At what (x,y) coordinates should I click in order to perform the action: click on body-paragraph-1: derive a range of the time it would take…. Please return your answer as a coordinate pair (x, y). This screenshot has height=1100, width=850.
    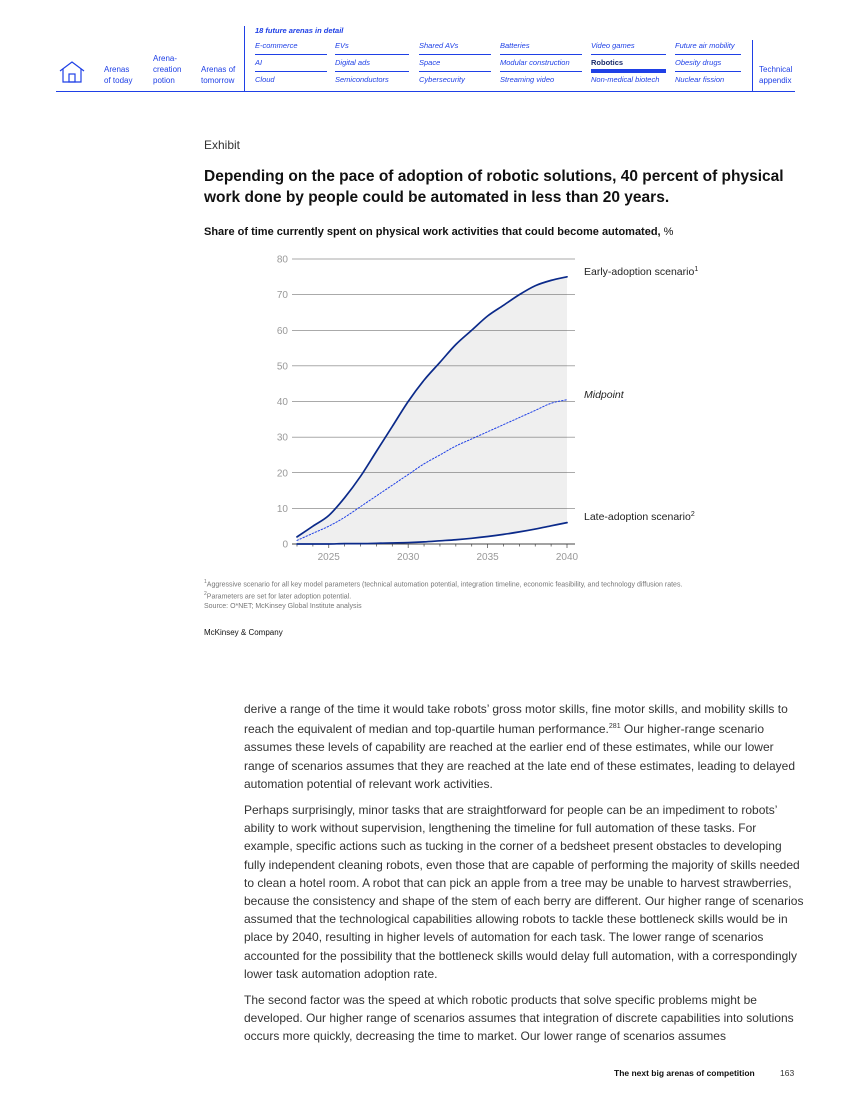
    Looking at the image, I should click on (524, 746).